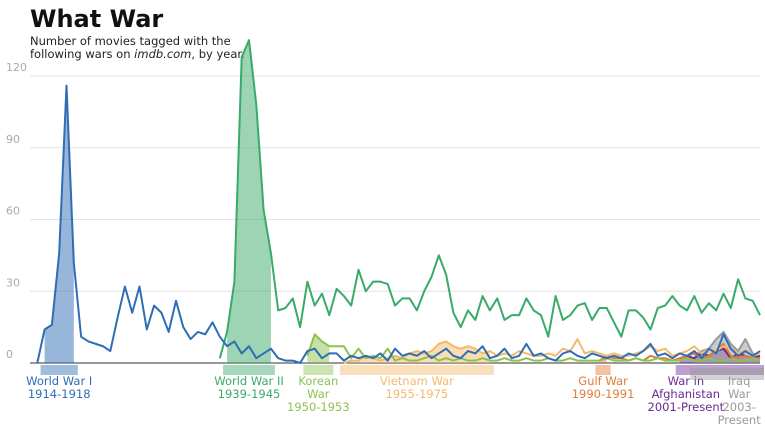 This screenshot has height=437, width=765. Describe the element at coordinates (318, 381) in the screenshot. I see `war-label: Korean` at that location.